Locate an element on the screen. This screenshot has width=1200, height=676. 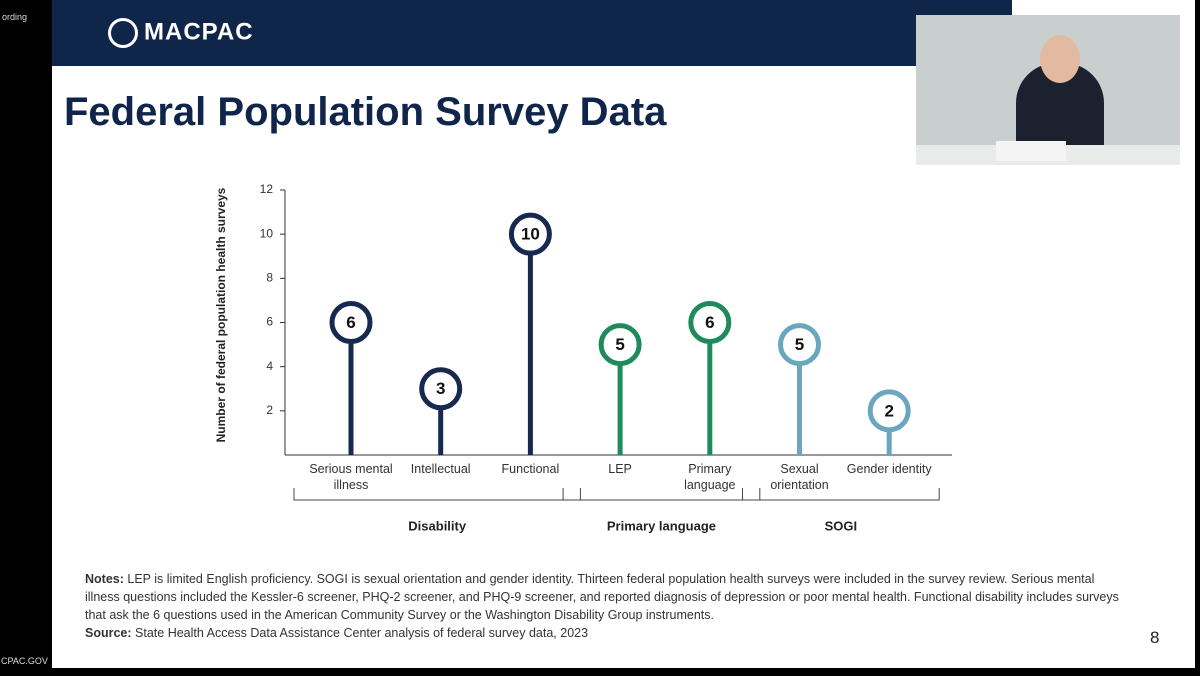
notes-label: Notes: is located at coordinates (104, 579).